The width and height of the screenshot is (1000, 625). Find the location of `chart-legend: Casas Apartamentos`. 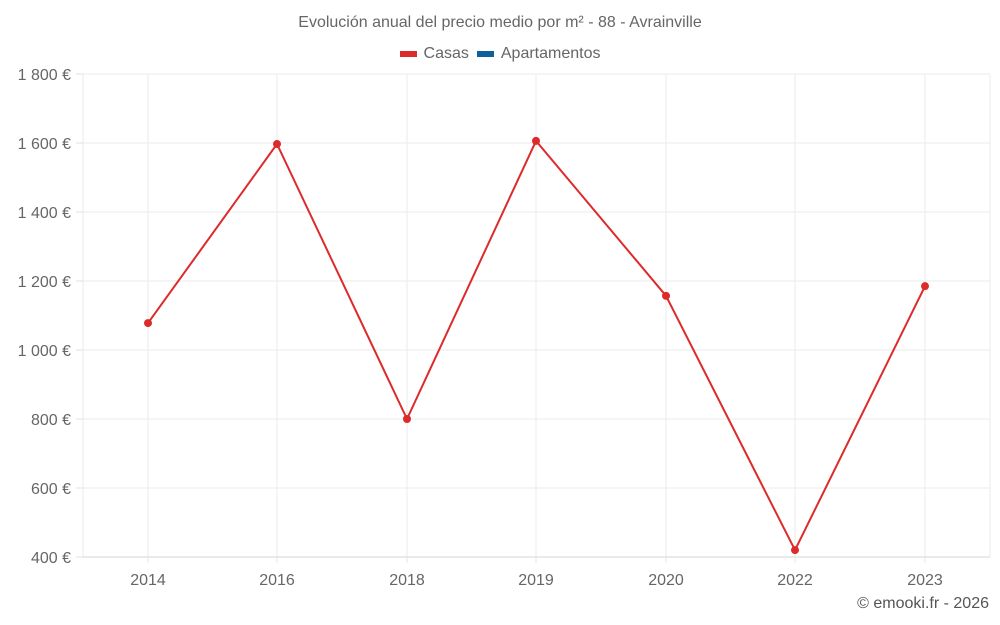

chart-legend: Casas Apartamentos is located at coordinates (500, 54).